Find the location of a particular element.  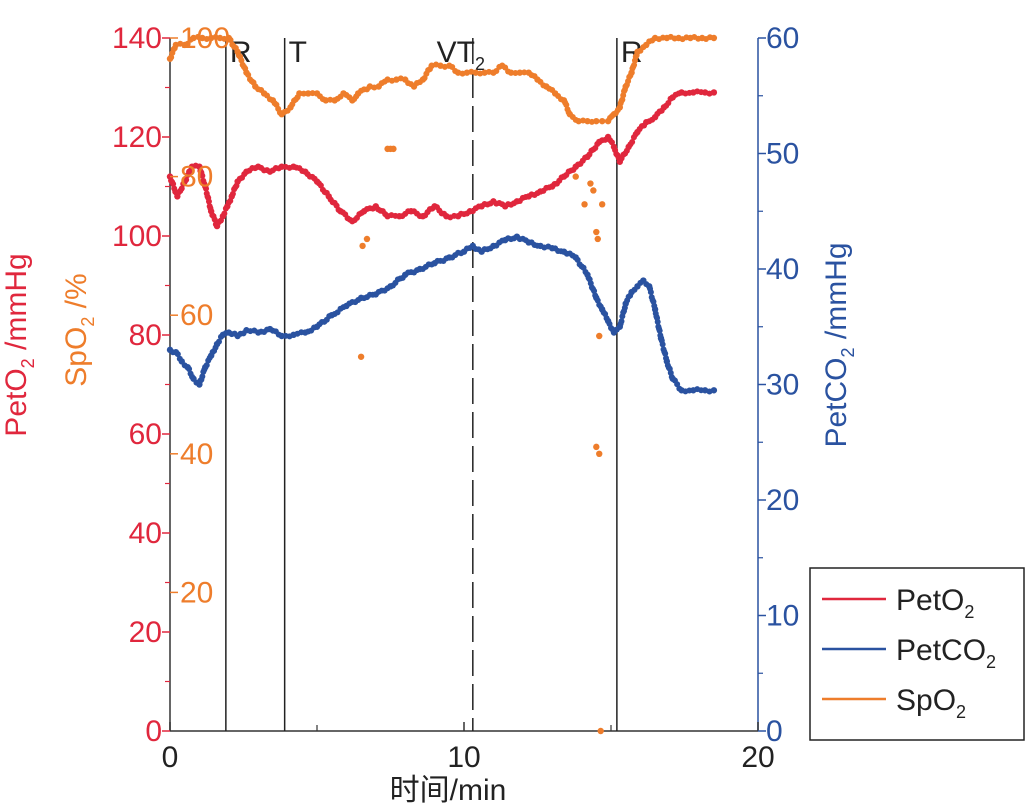

left-inner-axis-label: SpO2 /% is located at coordinates (79, 329).